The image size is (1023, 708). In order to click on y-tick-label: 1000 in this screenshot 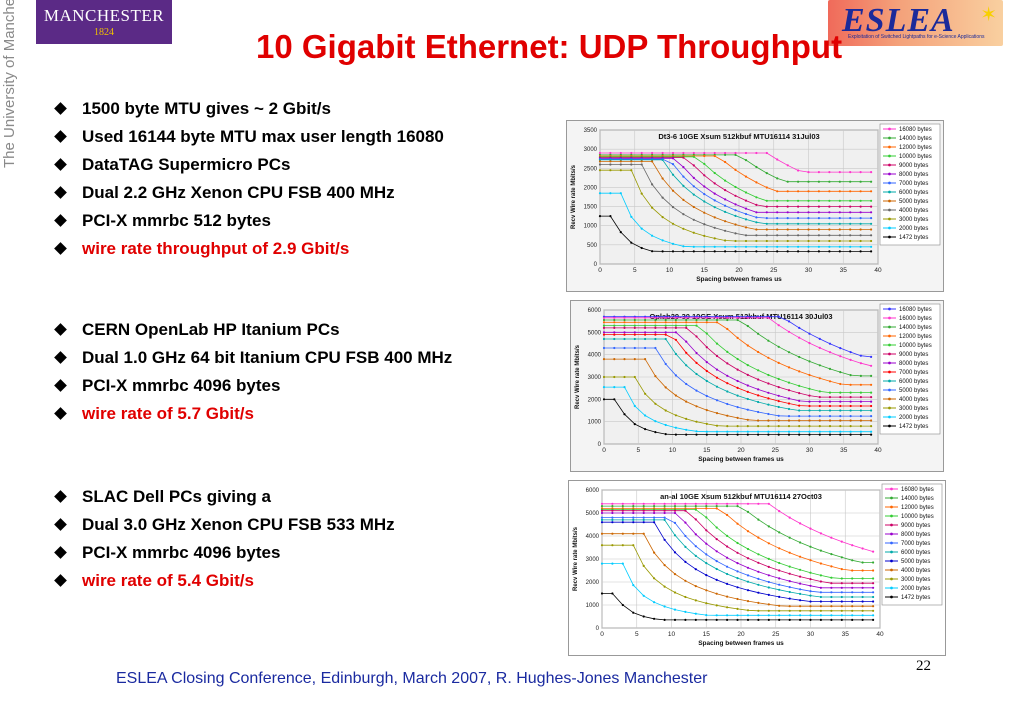, I will do `click(595, 423)`.